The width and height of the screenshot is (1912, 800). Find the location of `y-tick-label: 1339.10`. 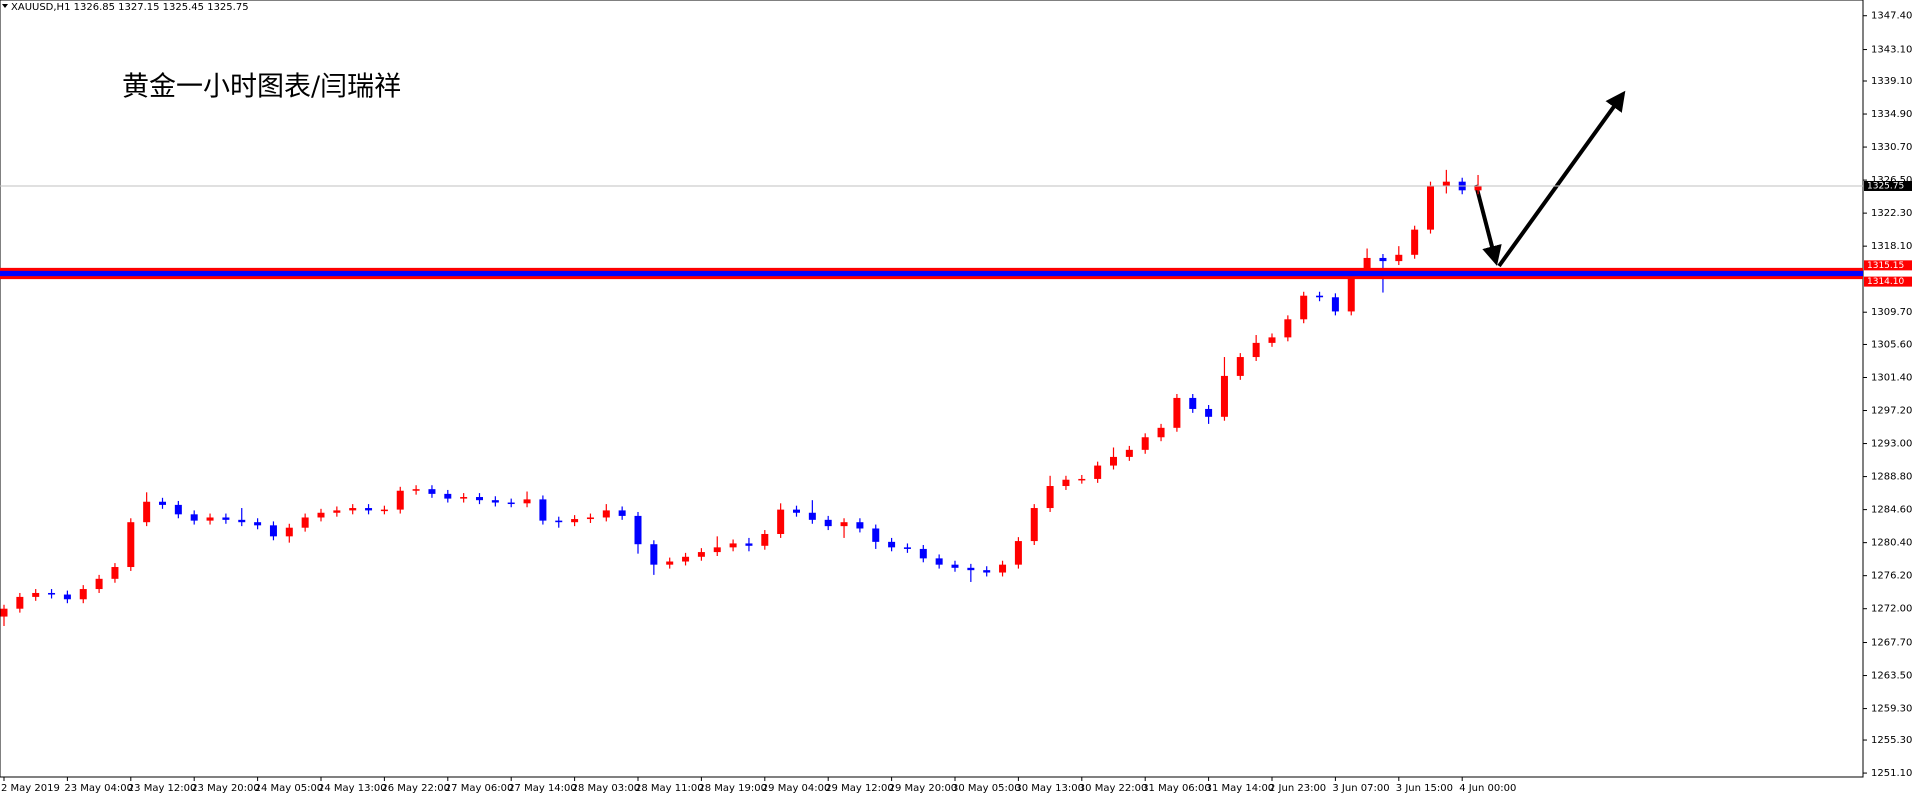

y-tick-label: 1339.10 is located at coordinates (1891, 81).